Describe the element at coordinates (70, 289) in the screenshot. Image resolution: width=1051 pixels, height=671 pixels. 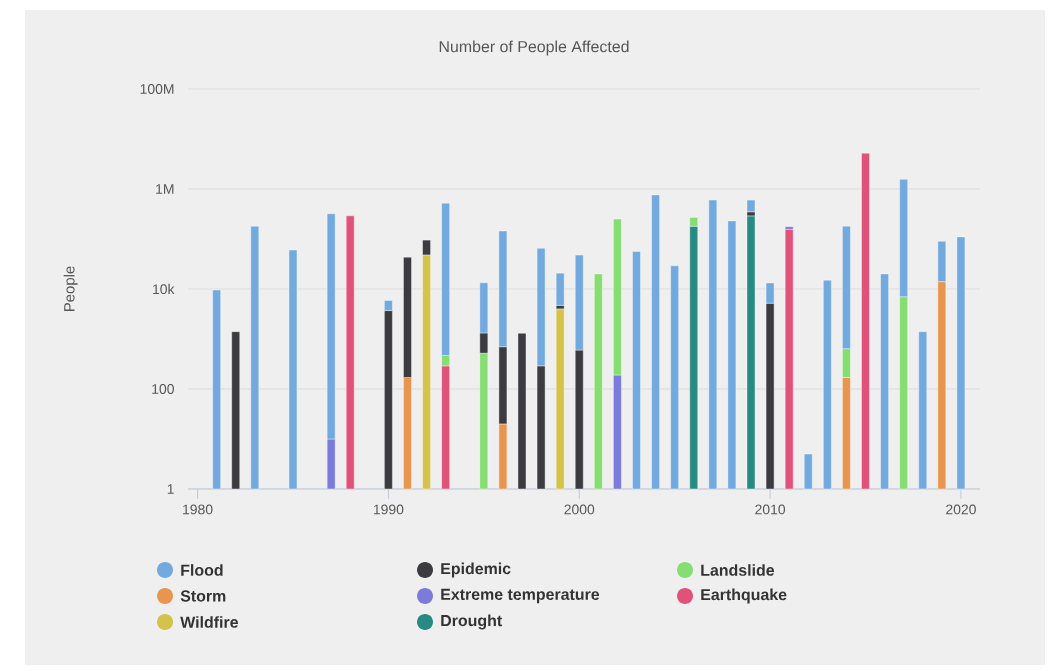
I see `y-axis-title: People` at that location.